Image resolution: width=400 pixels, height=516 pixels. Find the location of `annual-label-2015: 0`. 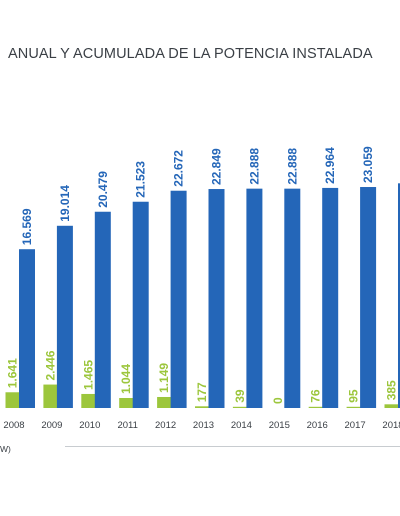

annual-label-2015: 0 is located at coordinates (278, 400).